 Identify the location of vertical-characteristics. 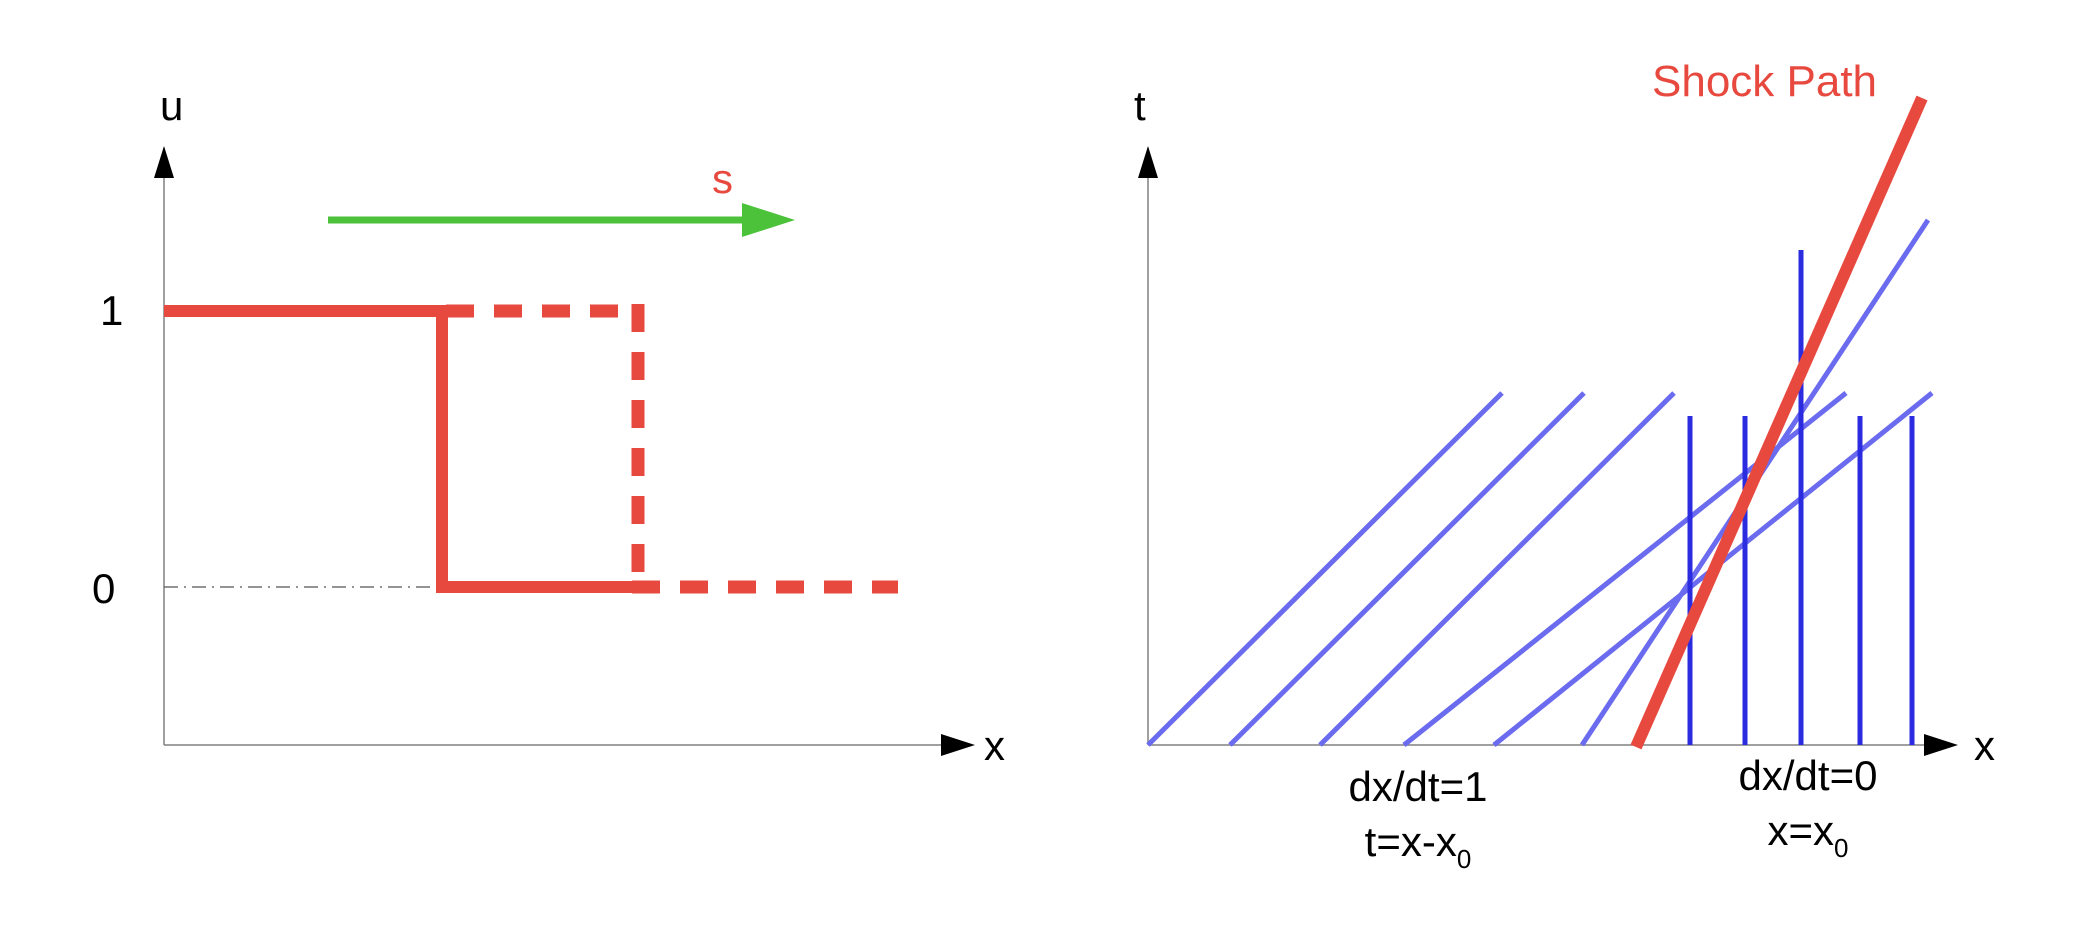
(1801, 497).